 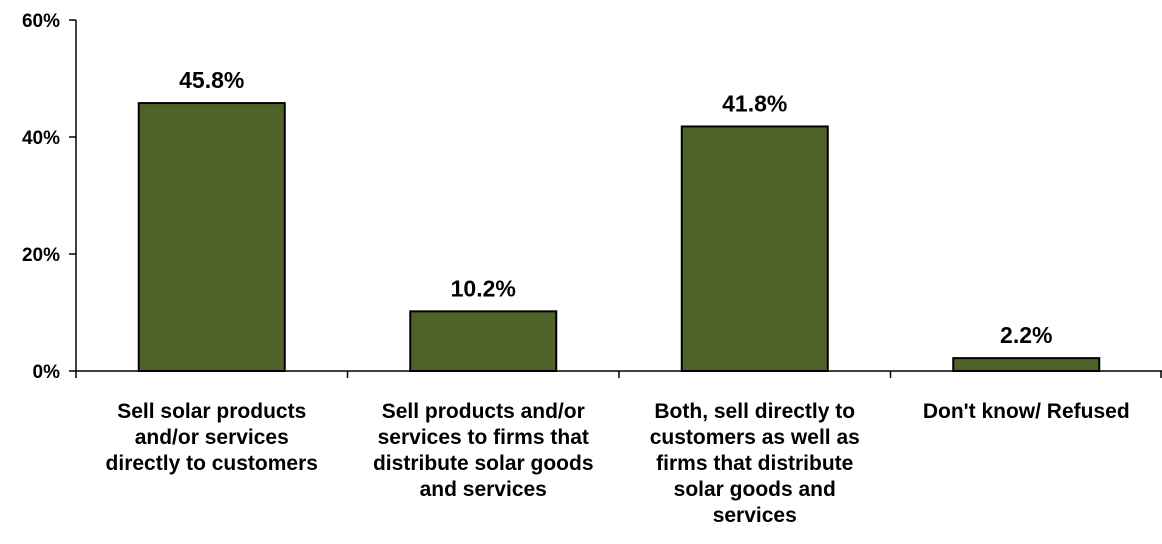 I want to click on category-label-line: Sell solar products, so click(x=211, y=411).